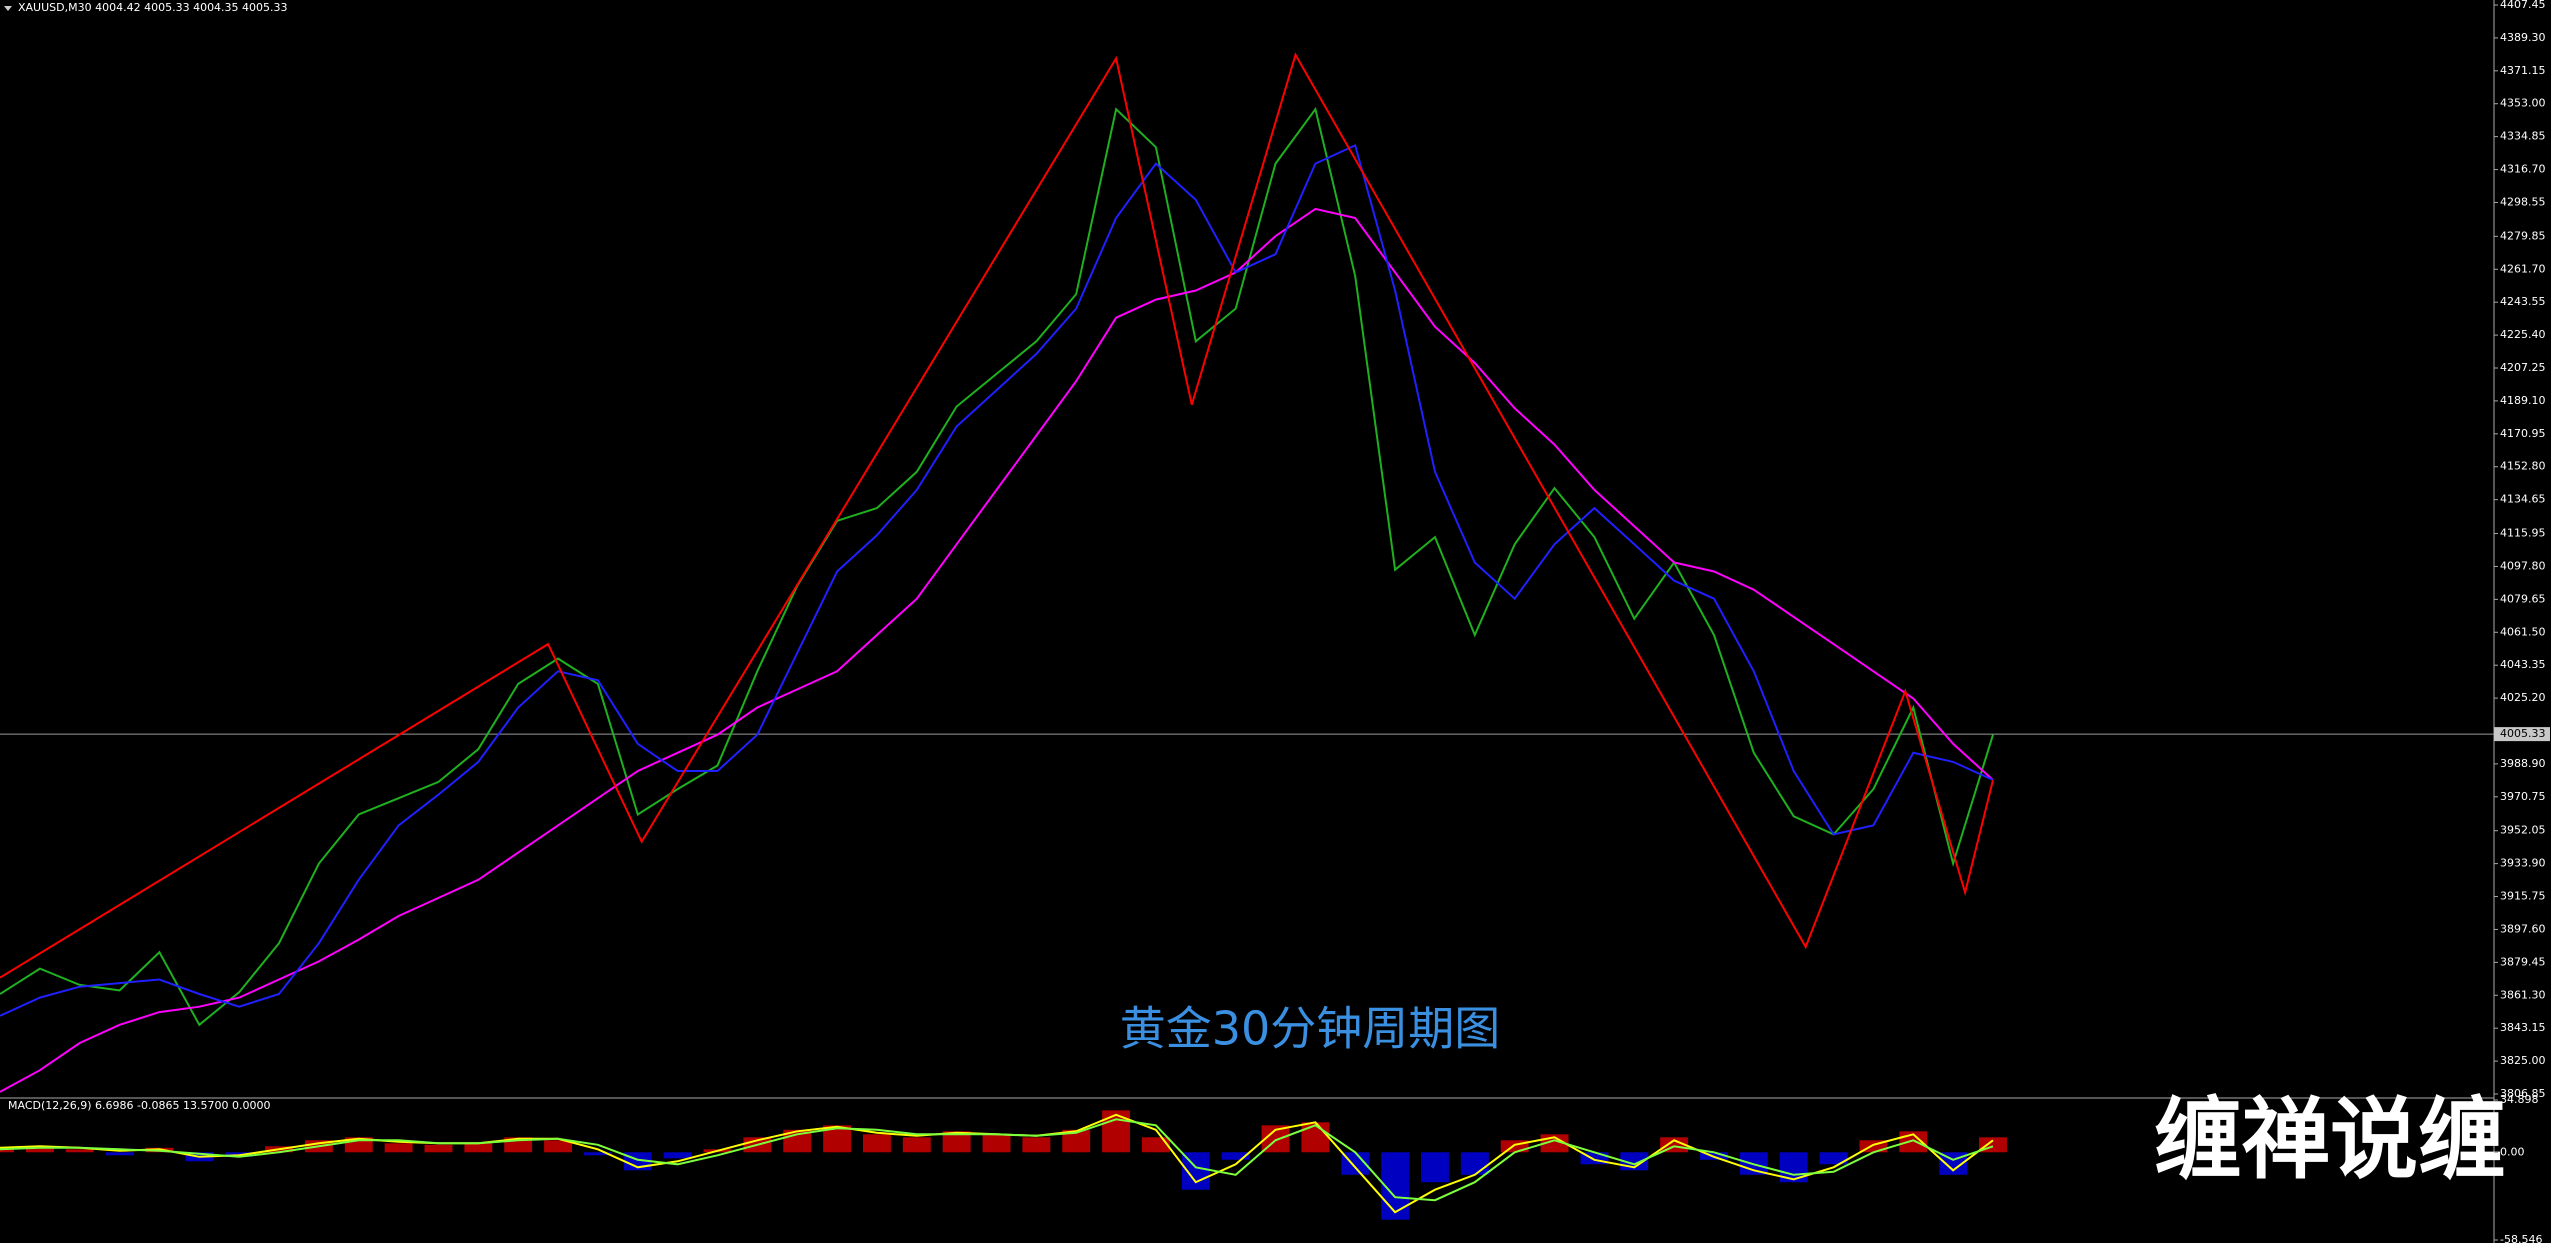  What do you see at coordinates (8, 8) in the screenshot?
I see `menu-triangle` at bounding box center [8, 8].